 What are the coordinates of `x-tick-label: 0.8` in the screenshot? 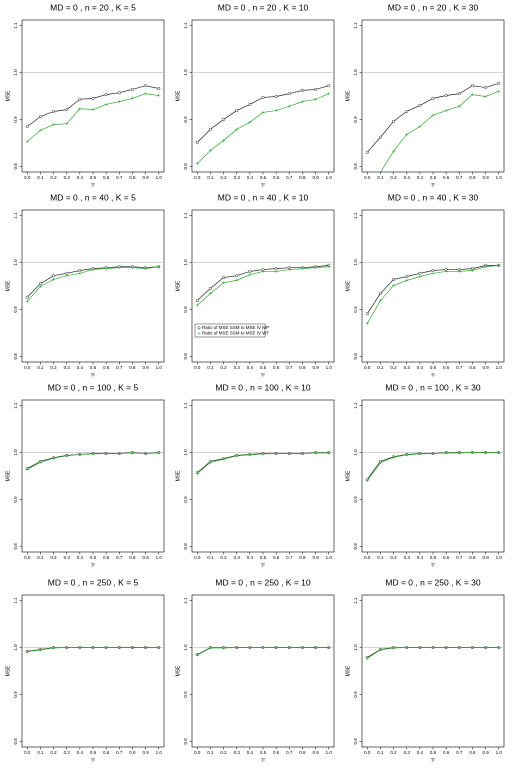 It's located at (302, 367).